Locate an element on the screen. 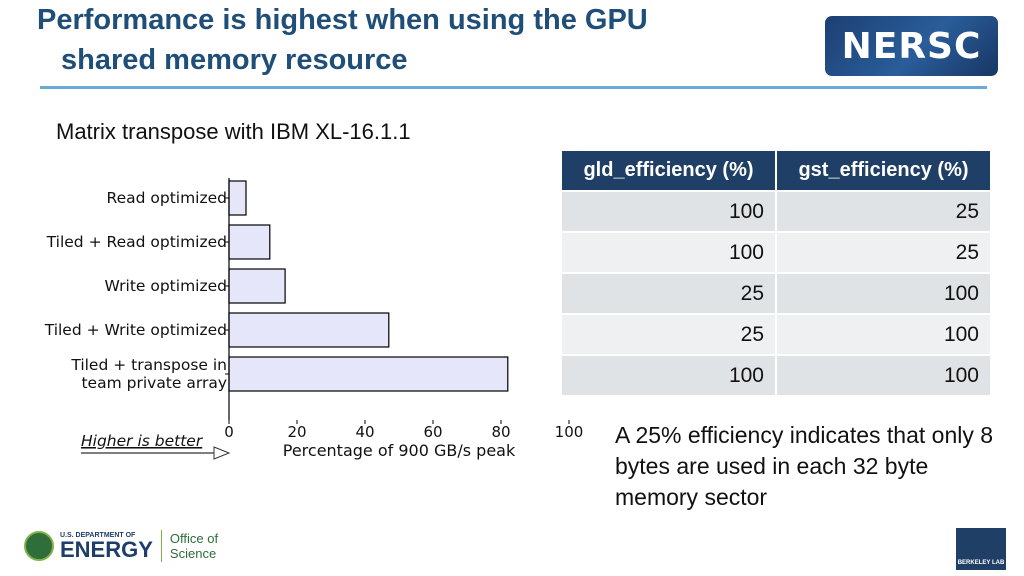 The width and height of the screenshot is (1024, 576). title-line-2: shared memory resource is located at coordinates (234, 60).